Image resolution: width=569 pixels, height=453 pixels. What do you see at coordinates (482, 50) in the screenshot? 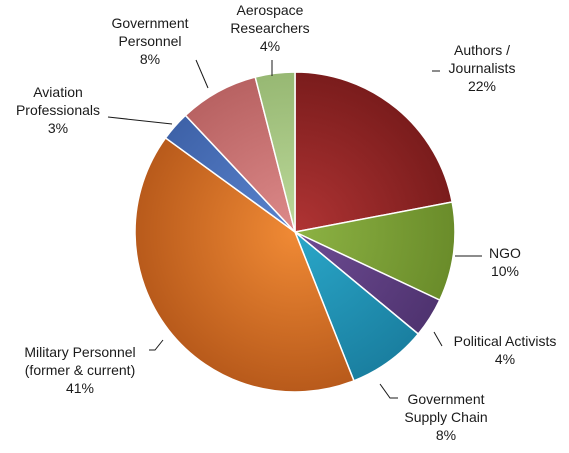
I see `slice-name: Authors /` at bounding box center [482, 50].